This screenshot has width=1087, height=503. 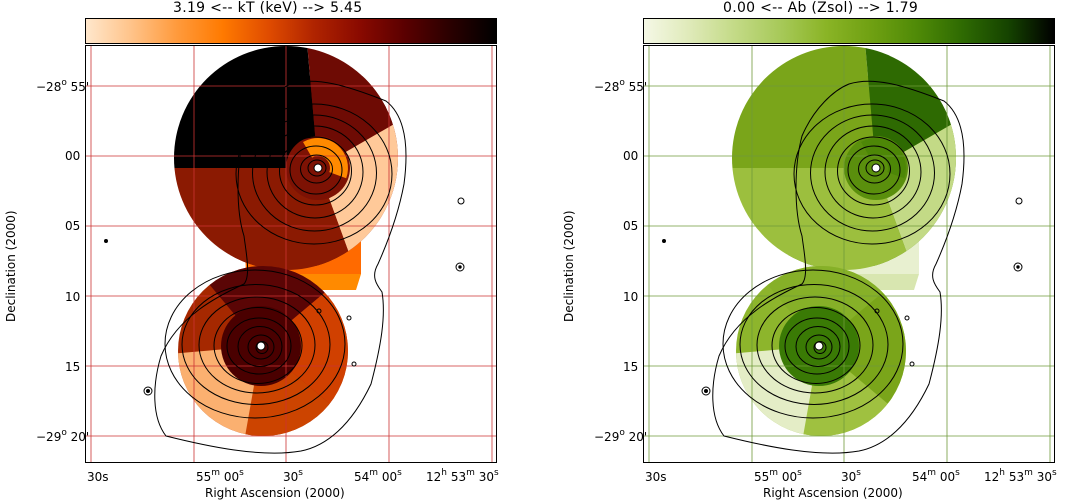 What do you see at coordinates (291, 31) in the screenshot?
I see `temperature-colorbar` at bounding box center [291, 31].